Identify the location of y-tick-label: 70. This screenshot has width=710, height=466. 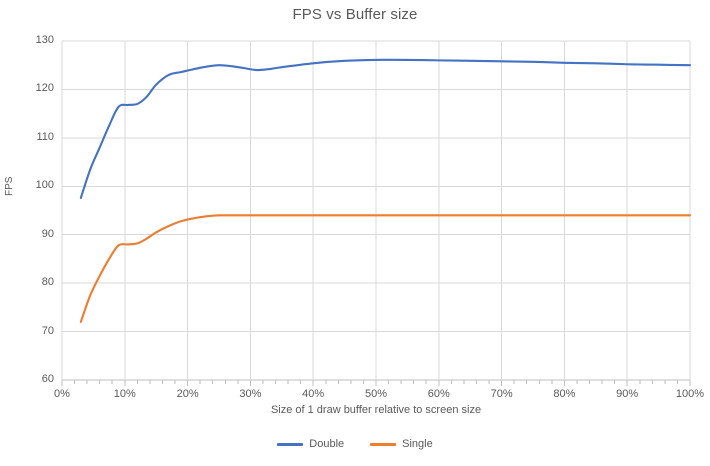
(47, 330).